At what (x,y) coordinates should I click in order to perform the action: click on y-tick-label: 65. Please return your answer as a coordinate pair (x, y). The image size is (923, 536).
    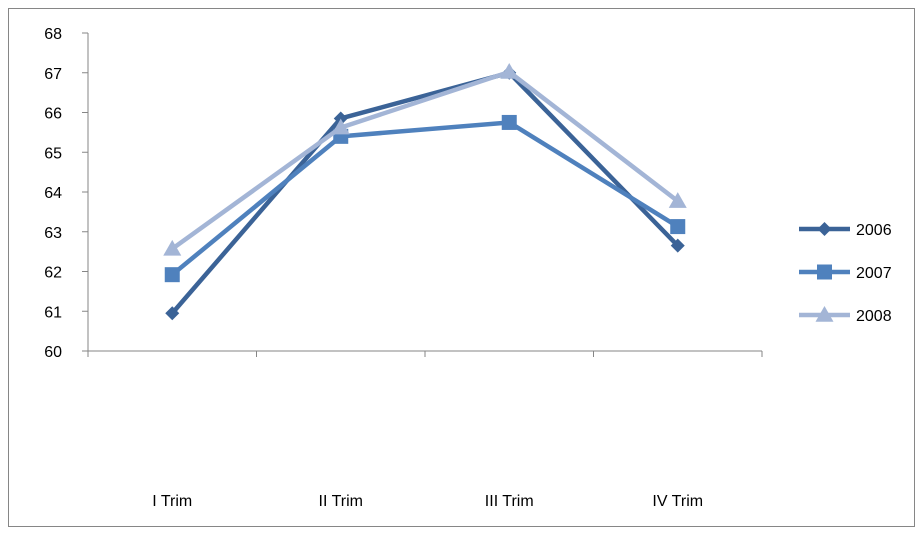
    Looking at the image, I should click on (53, 153).